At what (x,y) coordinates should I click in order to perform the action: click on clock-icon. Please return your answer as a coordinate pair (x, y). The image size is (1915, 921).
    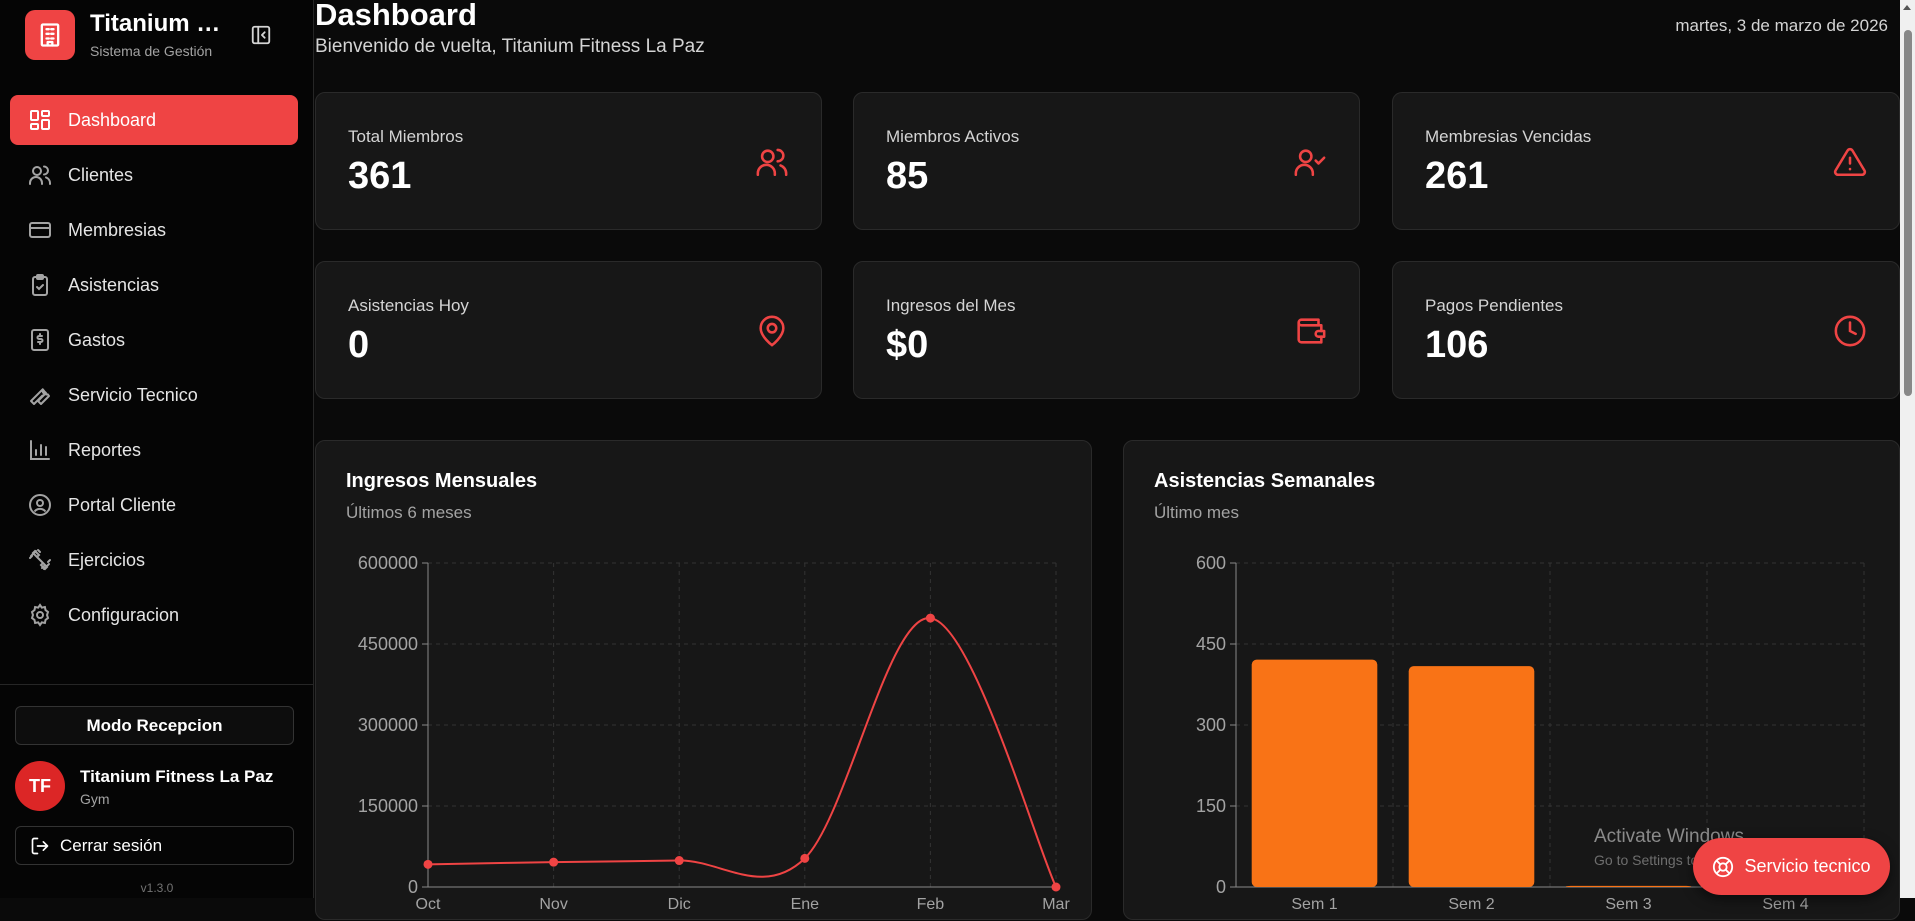
    Looking at the image, I should click on (1850, 331).